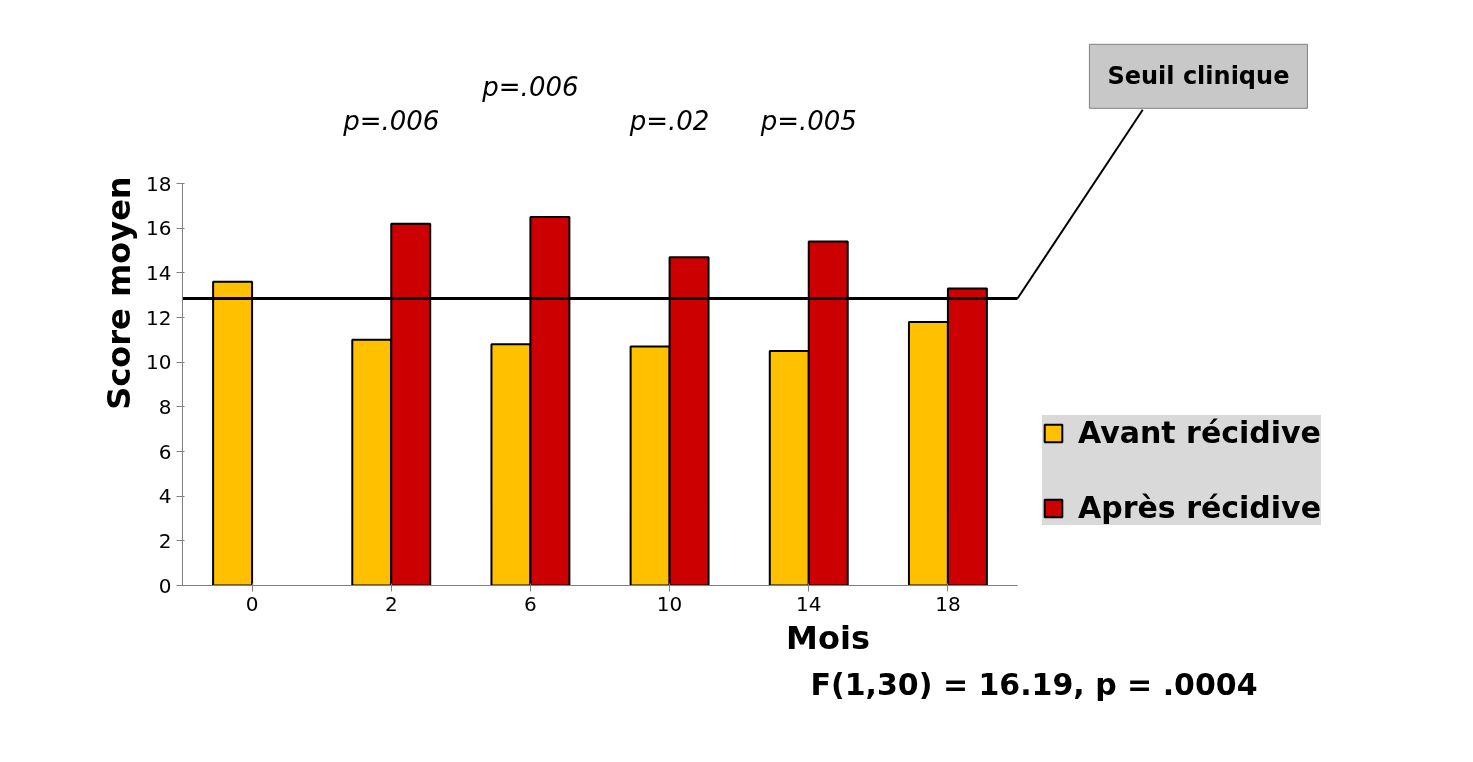  Describe the element at coordinates (159, 183) in the screenshot. I see `y-tick-label: 18` at that location.